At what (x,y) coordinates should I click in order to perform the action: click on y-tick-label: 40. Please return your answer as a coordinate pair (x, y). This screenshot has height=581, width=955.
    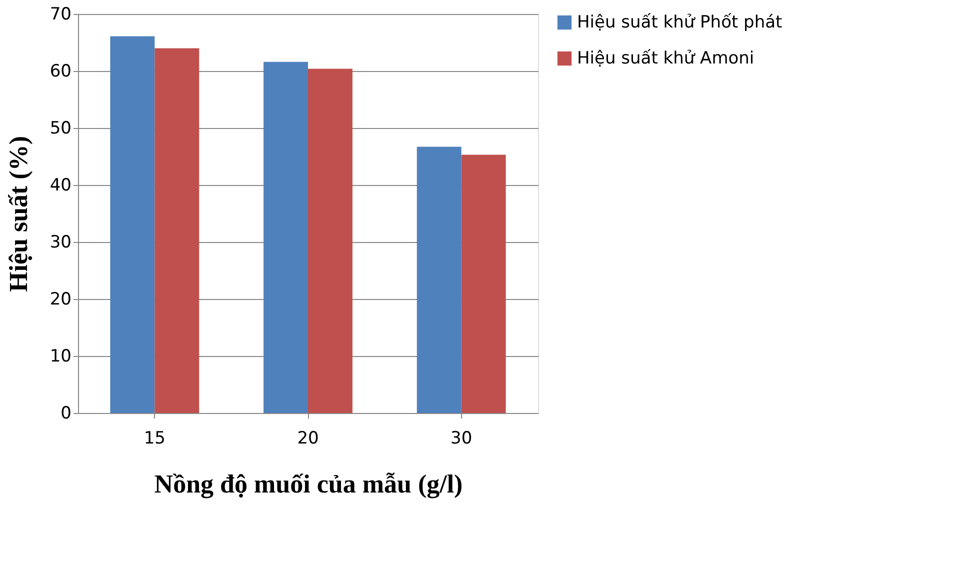
    Looking at the image, I should click on (61, 186).